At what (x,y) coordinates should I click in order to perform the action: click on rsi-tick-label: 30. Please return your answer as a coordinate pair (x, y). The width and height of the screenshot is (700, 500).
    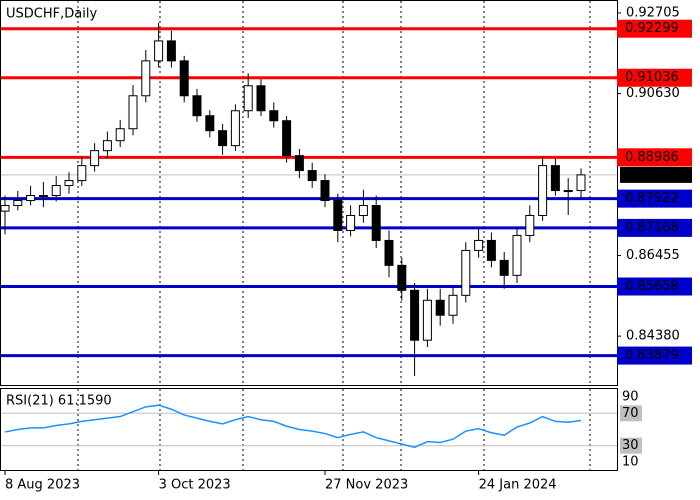
    Looking at the image, I should click on (630, 445).